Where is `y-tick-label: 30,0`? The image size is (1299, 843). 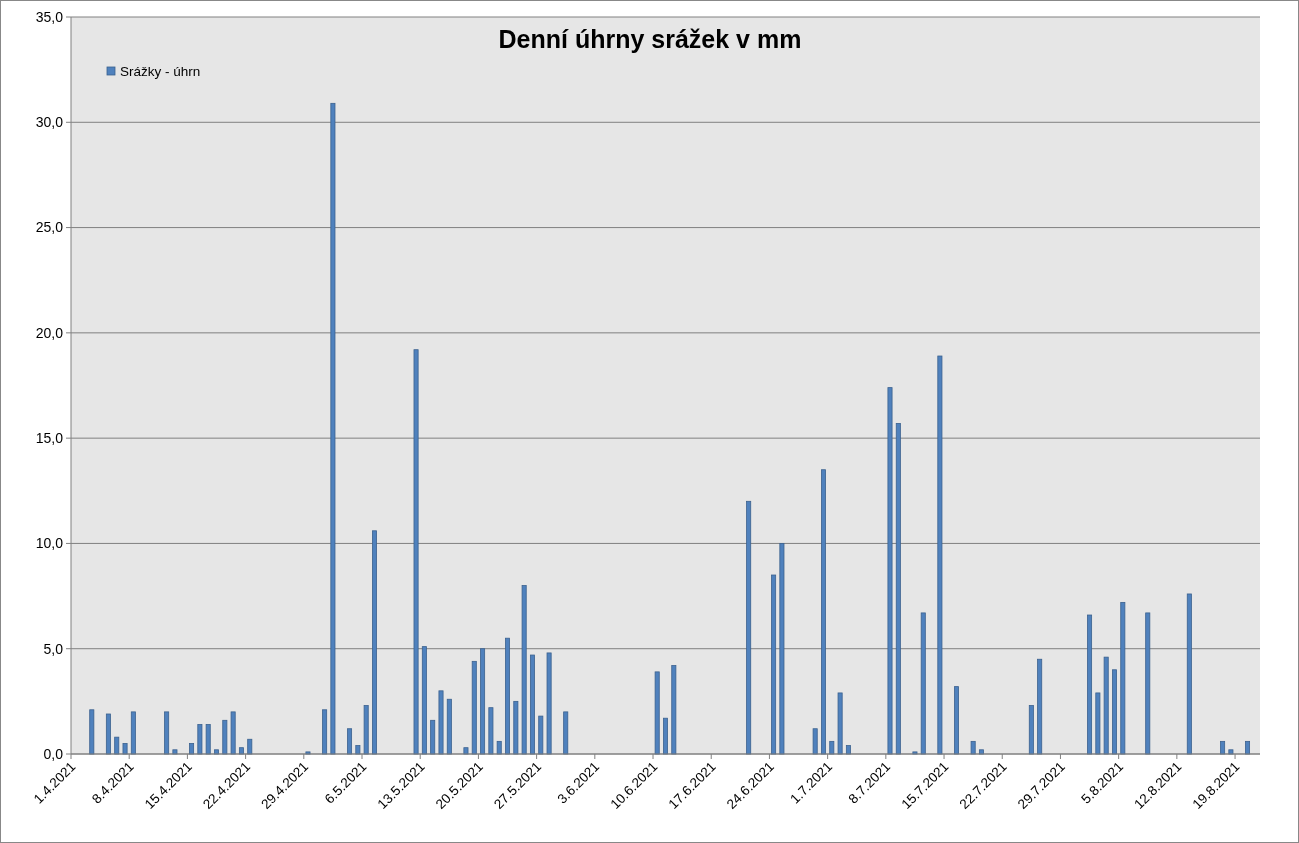
y-tick-label: 30,0 is located at coordinates (49, 122).